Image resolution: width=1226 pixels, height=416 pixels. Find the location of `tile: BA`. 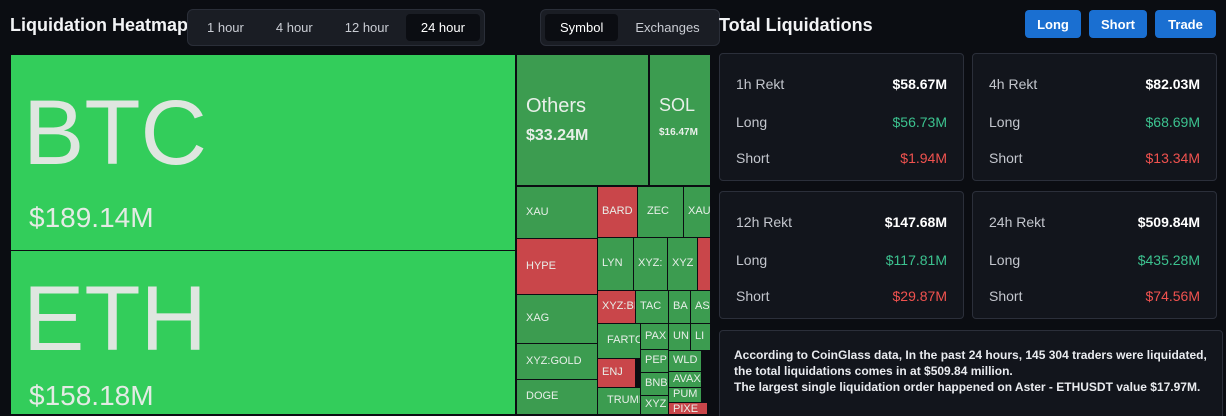

tile: BA is located at coordinates (679, 307).